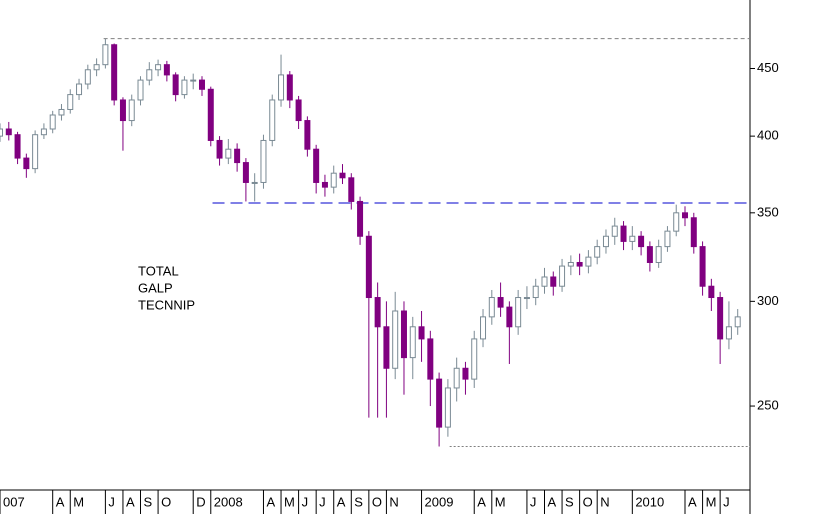 This screenshot has height=514, width=817. What do you see at coordinates (200, 501) in the screenshot?
I see `x-tick-label: D` at bounding box center [200, 501].